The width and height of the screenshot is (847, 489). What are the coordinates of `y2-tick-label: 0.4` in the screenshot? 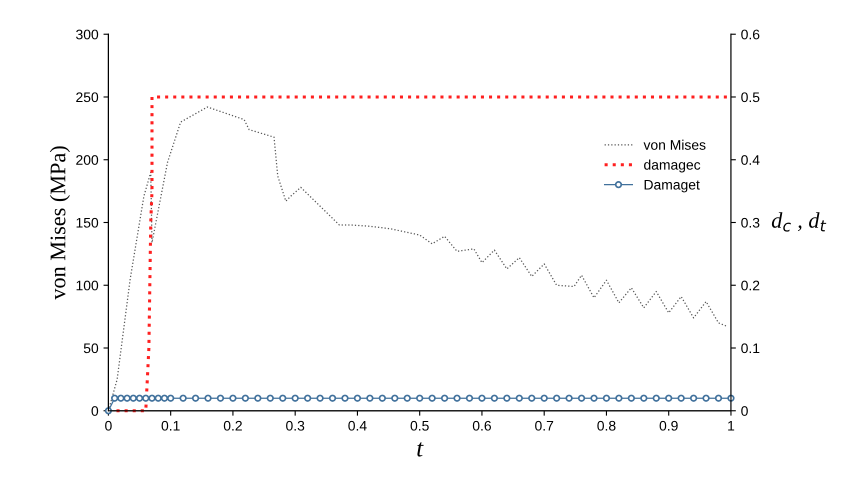 It's located at (750, 160).